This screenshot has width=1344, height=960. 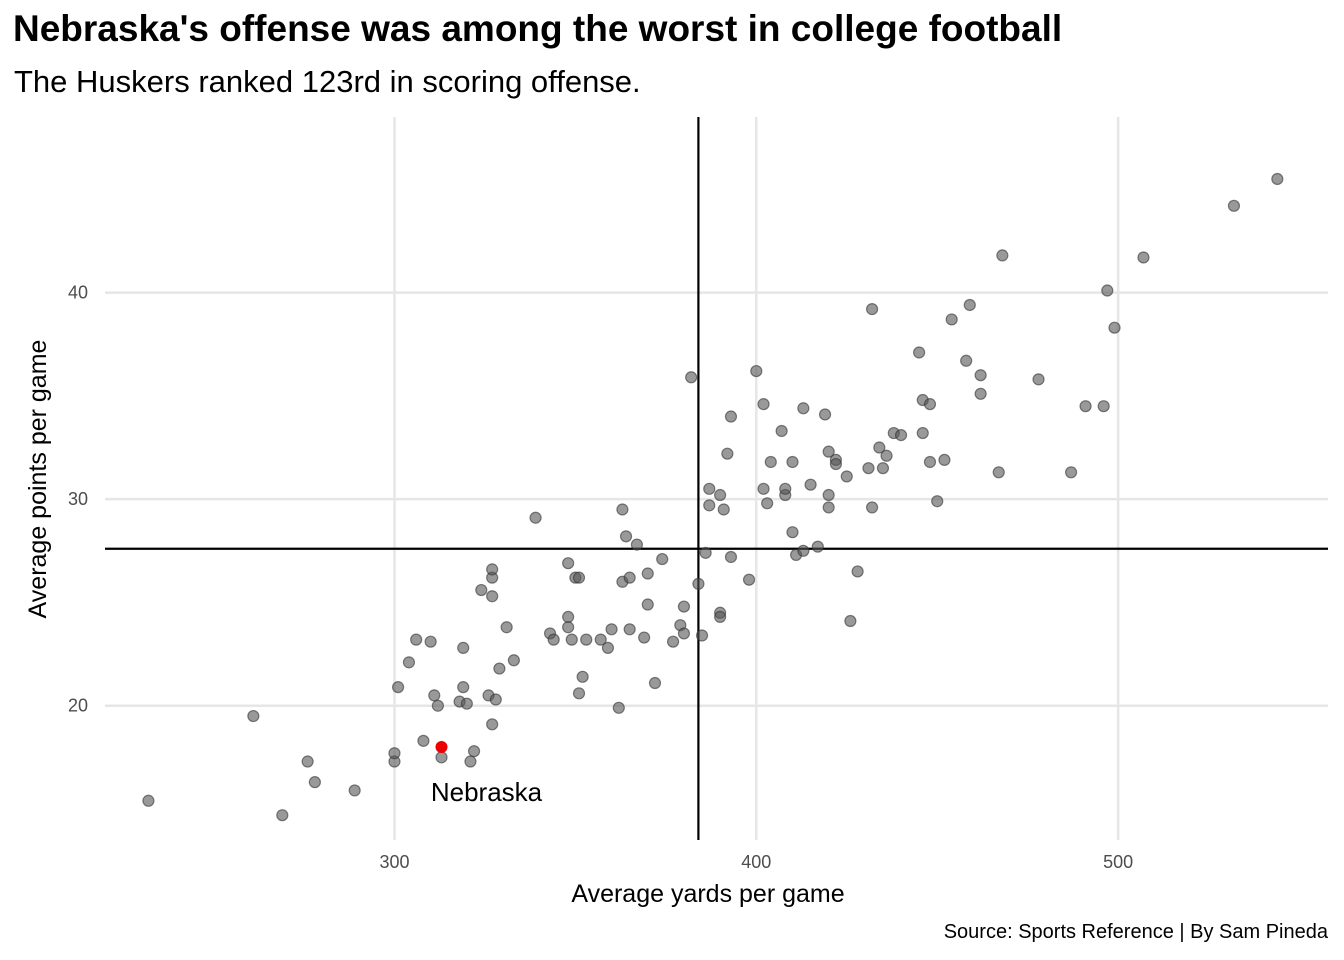 I want to click on y-axis-ticks: 20 30 40, so click(x=78, y=499).